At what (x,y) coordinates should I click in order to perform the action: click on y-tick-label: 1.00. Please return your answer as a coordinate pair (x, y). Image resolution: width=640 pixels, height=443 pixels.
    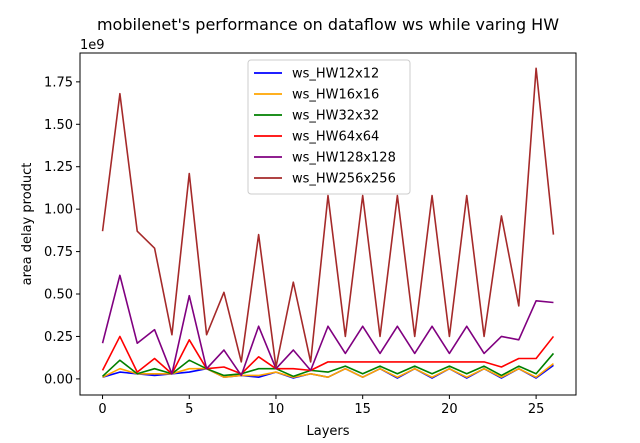
    Looking at the image, I should click on (58, 210).